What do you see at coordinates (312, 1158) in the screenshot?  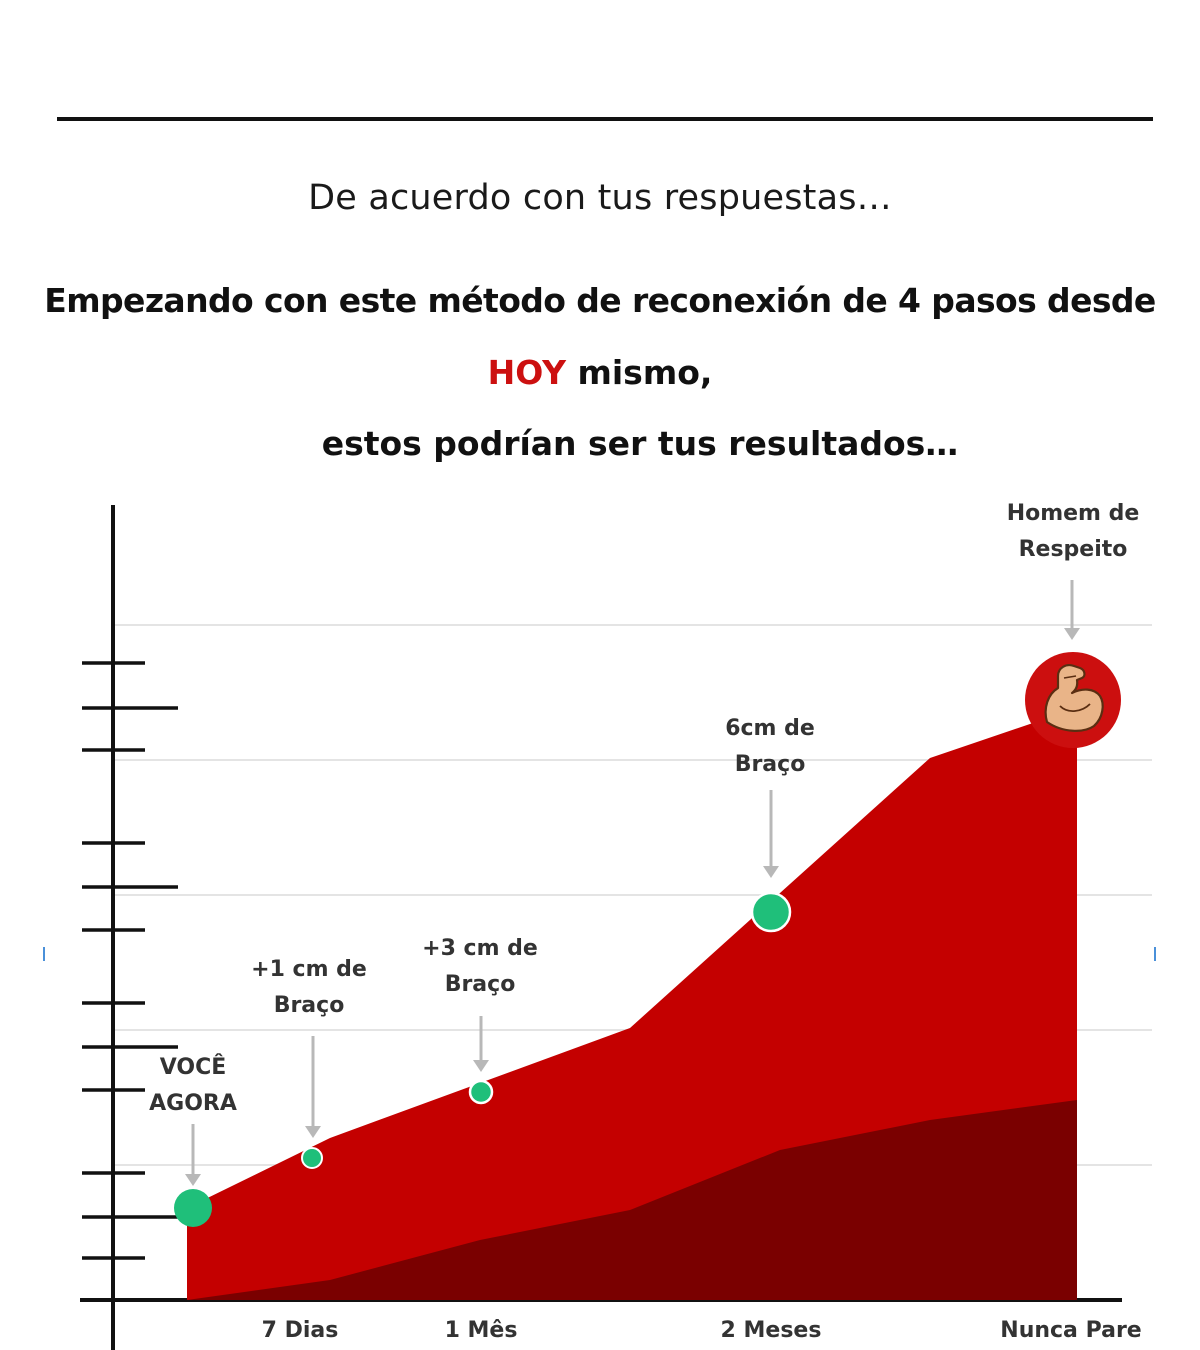 I see `milestone-dot-1cm` at bounding box center [312, 1158].